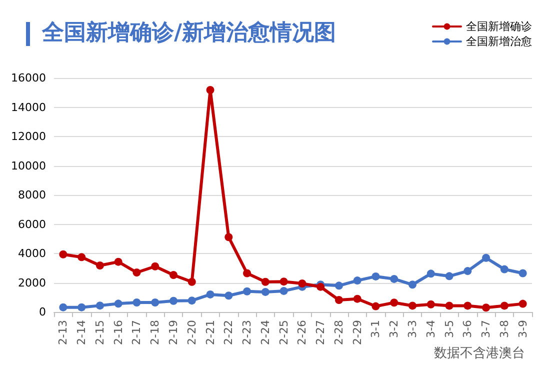 This screenshot has height=372, width=555. Describe the element at coordinates (265, 332) in the screenshot. I see `x-tick-label: 2-24` at that location.